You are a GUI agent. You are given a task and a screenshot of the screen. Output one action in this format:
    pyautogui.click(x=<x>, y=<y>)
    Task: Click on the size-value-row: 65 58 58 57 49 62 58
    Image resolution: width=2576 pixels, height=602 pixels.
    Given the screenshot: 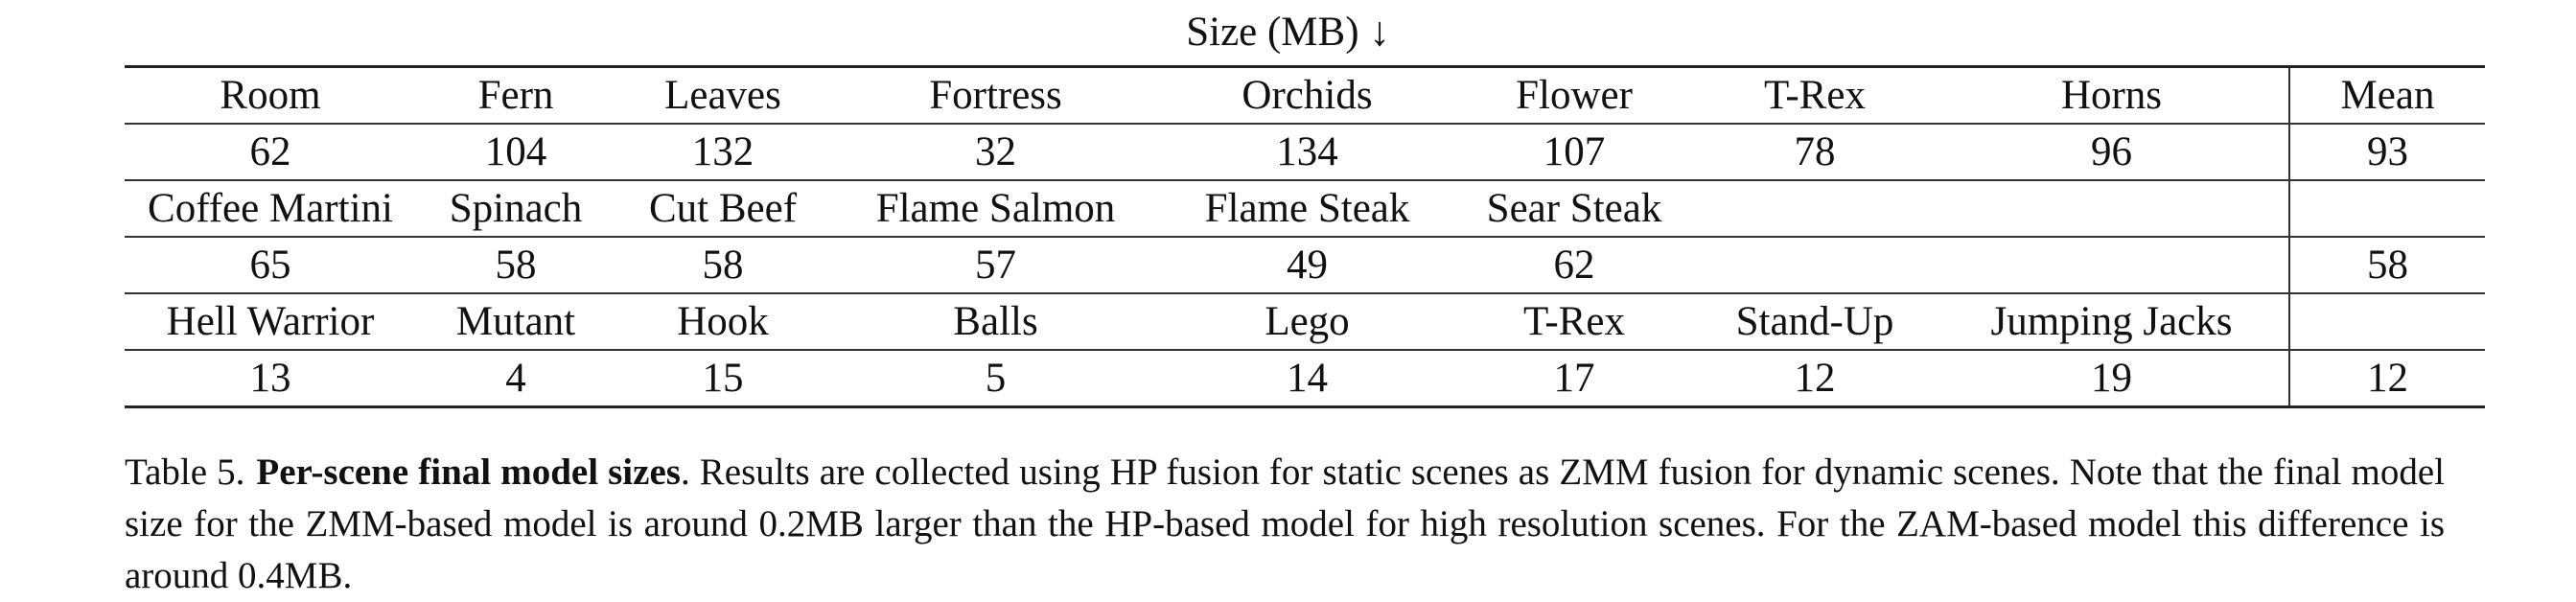 What is the action you would take?
    pyautogui.click(x=1305, y=265)
    